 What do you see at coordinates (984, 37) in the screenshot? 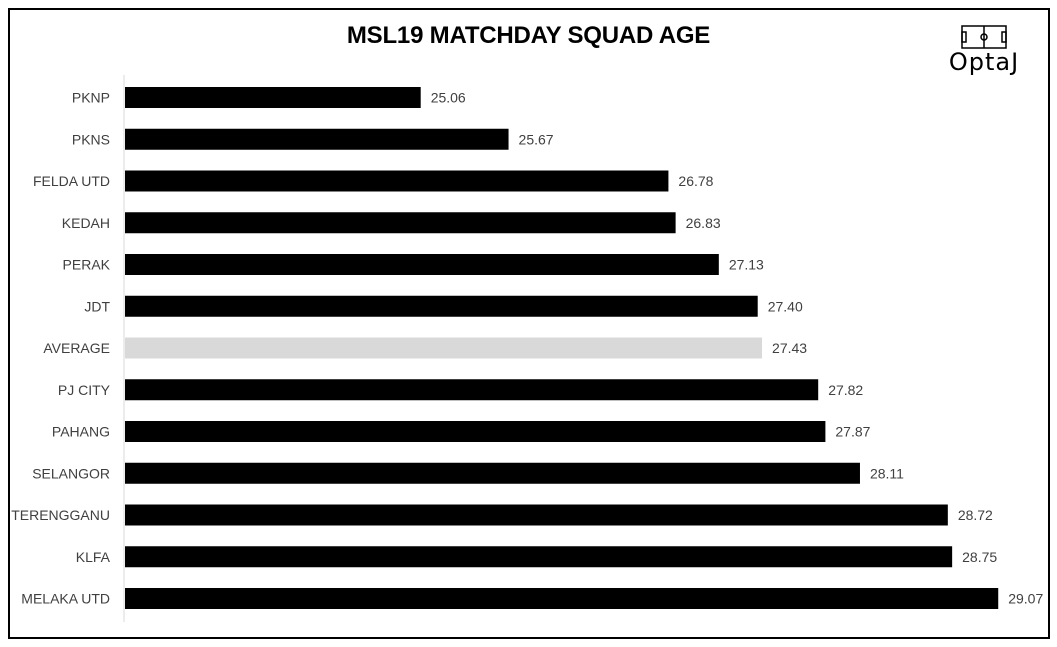
I see `football-pitch-icon` at bounding box center [984, 37].